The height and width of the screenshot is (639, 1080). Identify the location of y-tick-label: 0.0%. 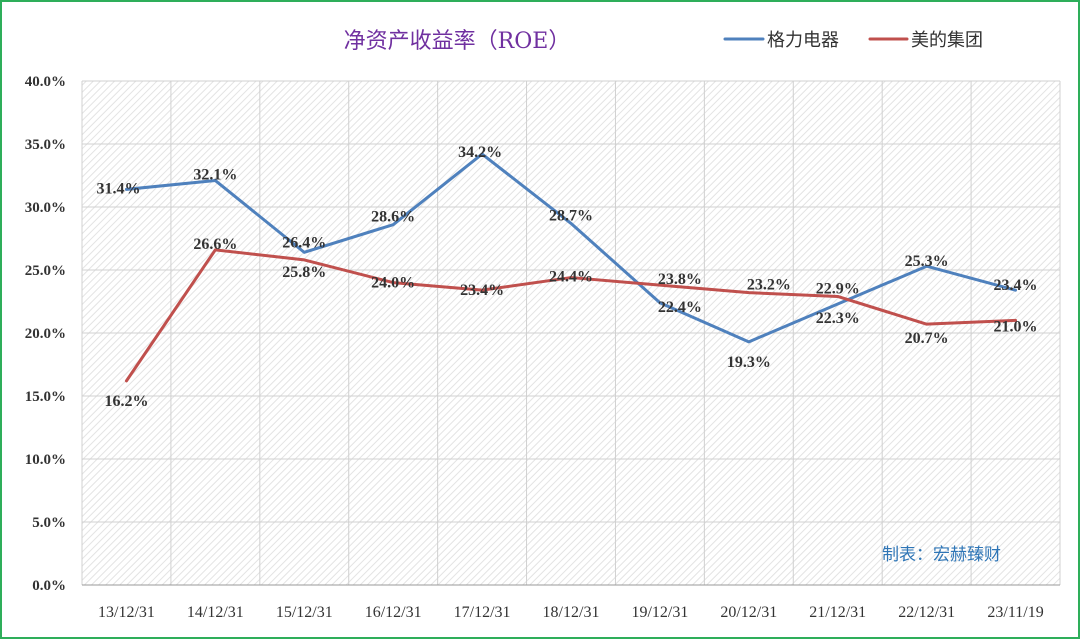
(49, 586).